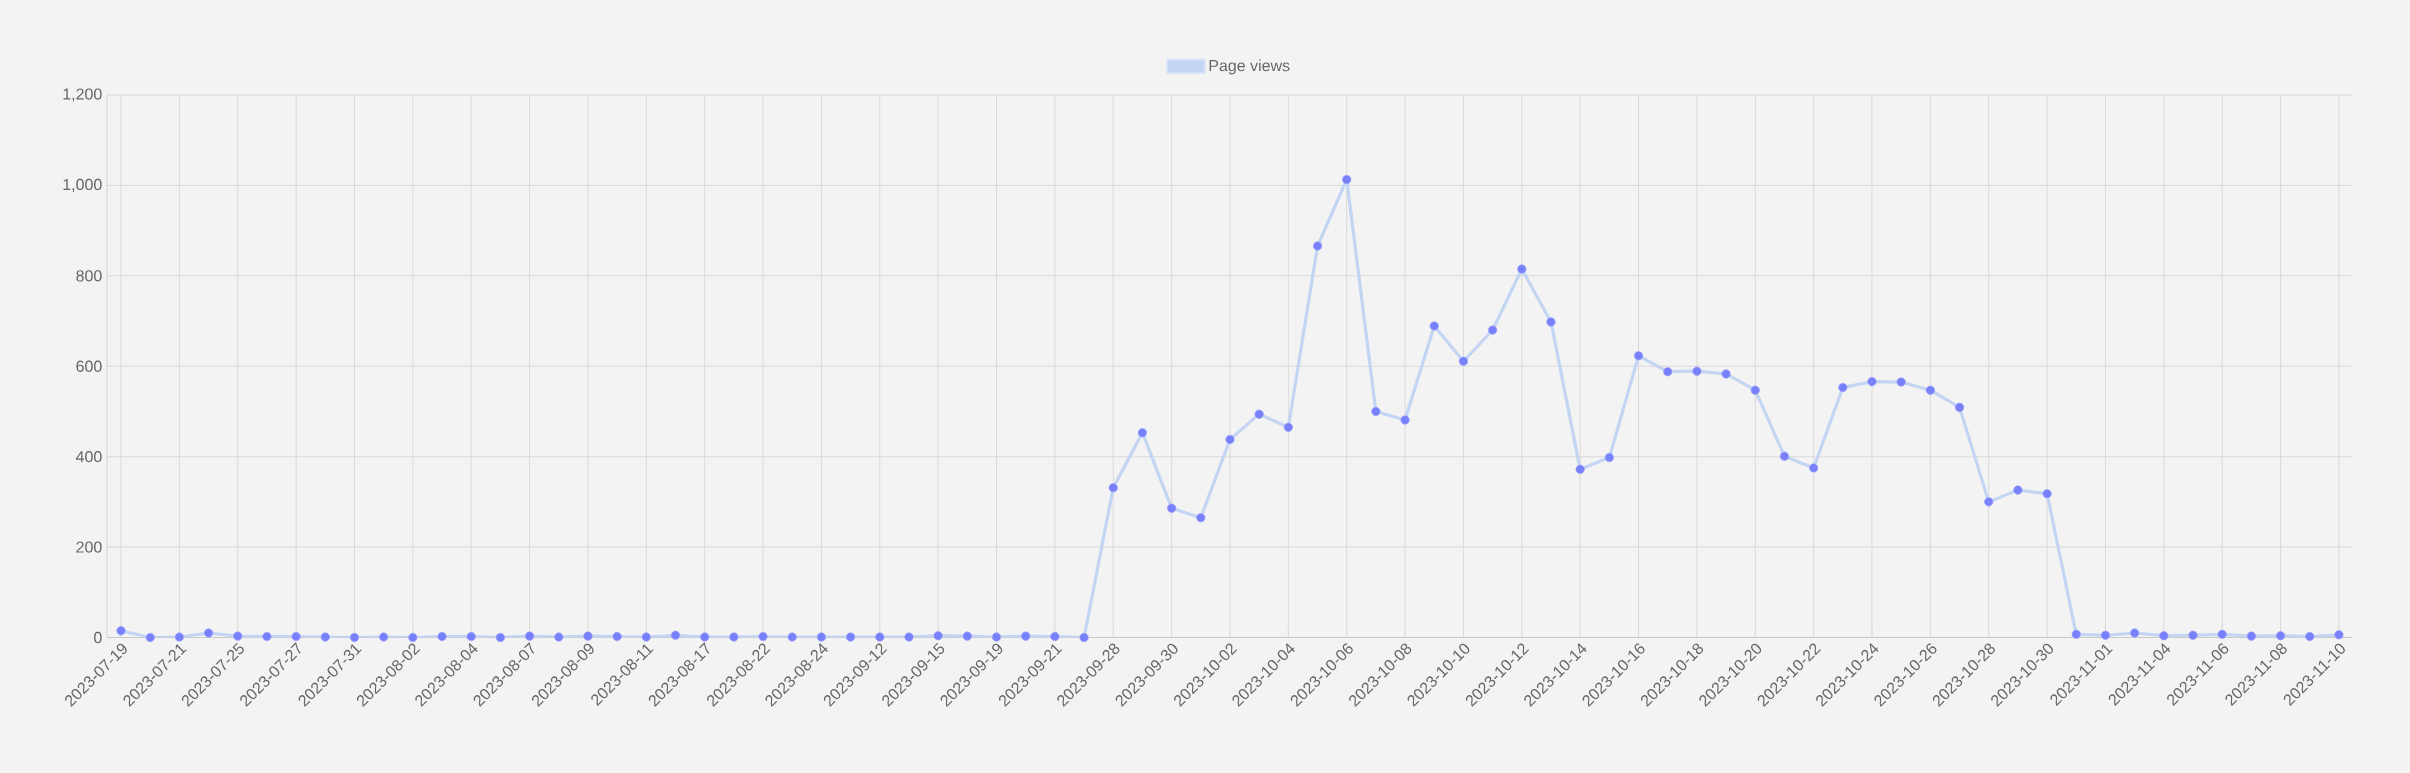 The height and width of the screenshot is (773, 2410). Describe the element at coordinates (82, 95) in the screenshot. I see `y-tick-label: 1,200` at that location.